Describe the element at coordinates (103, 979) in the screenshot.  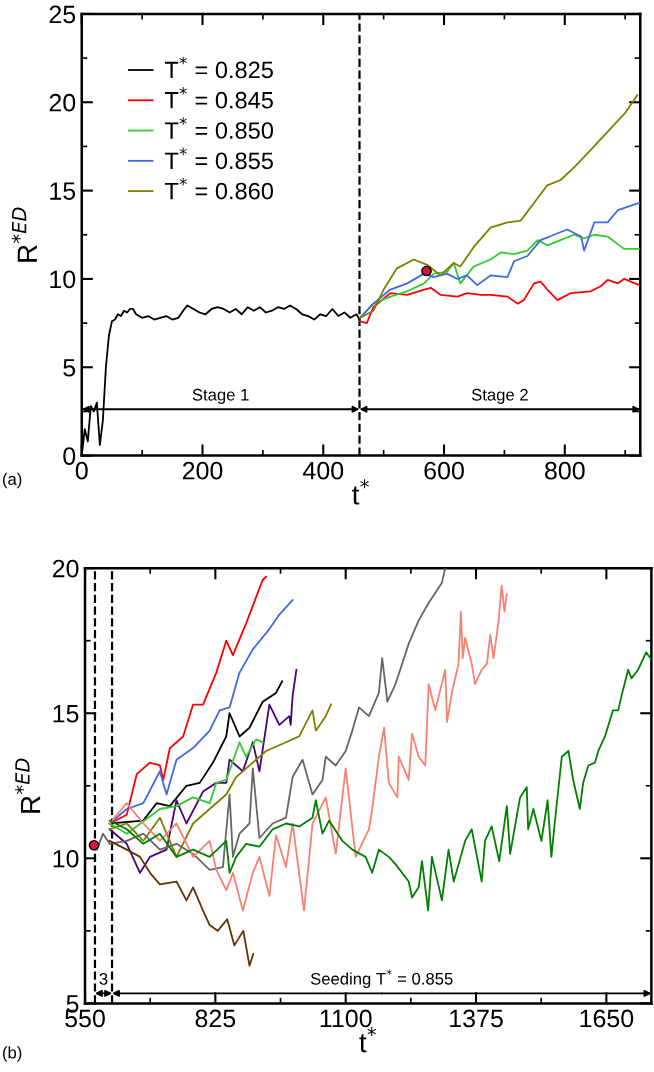
I see `annotation: 3` at that location.